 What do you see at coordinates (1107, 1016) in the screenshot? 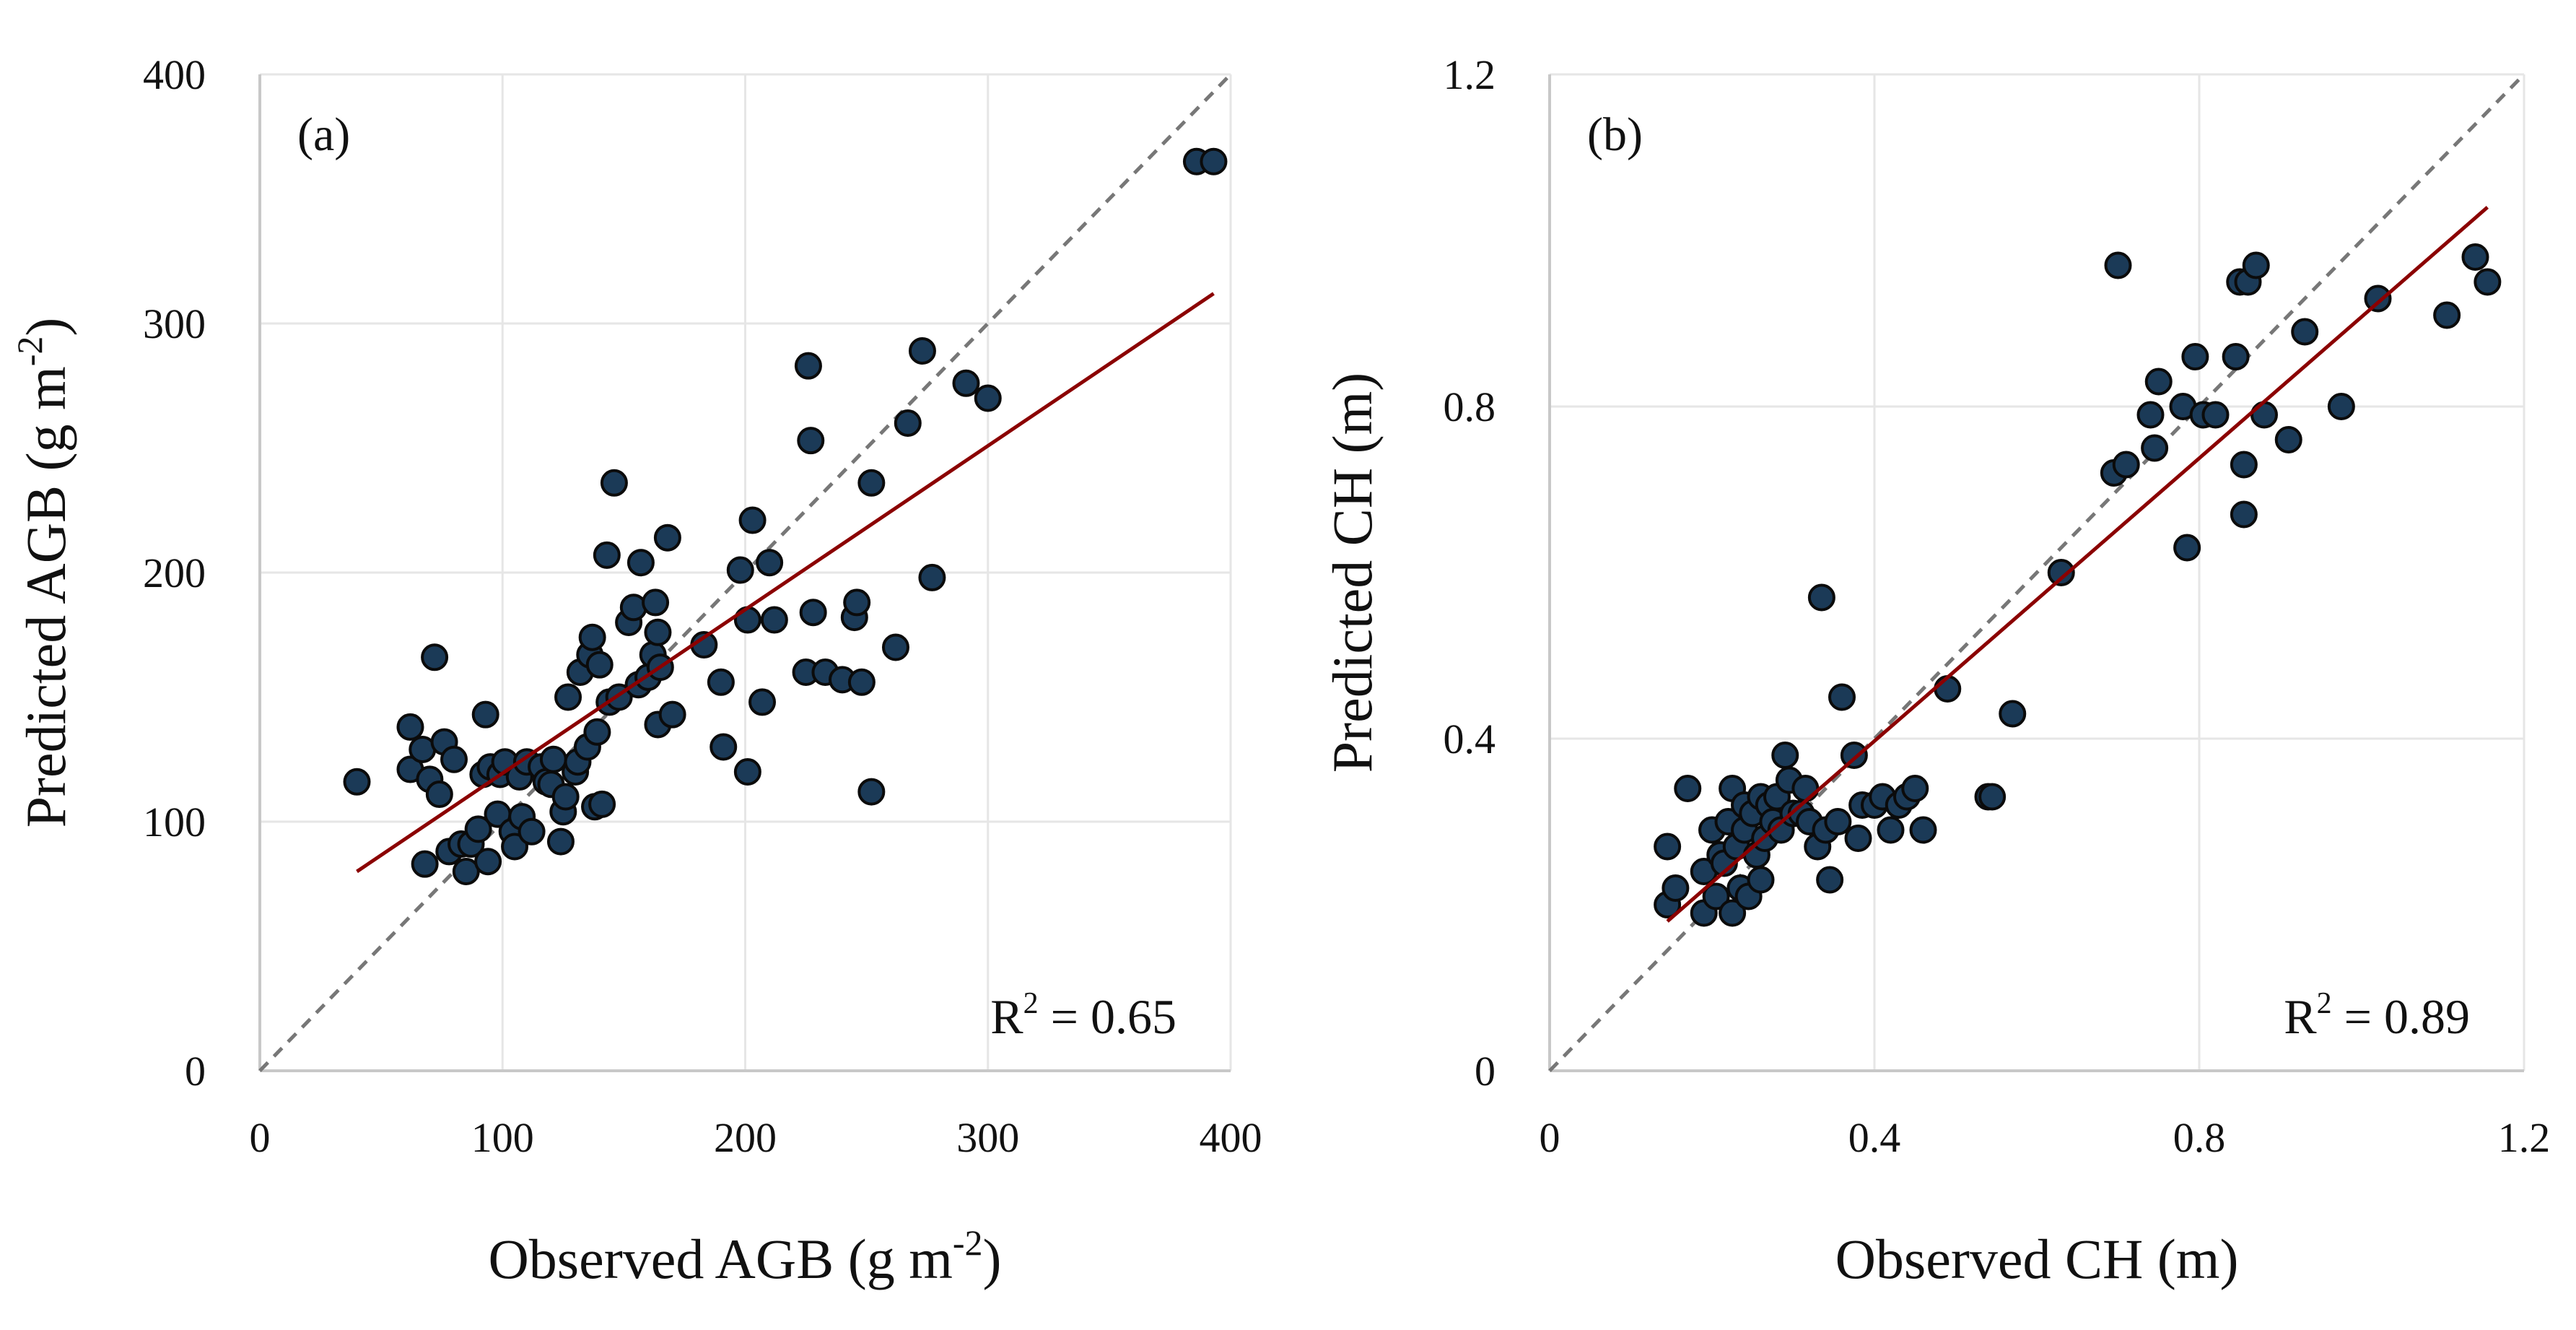
I see `r-squared-value: = 0.65` at bounding box center [1107, 1016].